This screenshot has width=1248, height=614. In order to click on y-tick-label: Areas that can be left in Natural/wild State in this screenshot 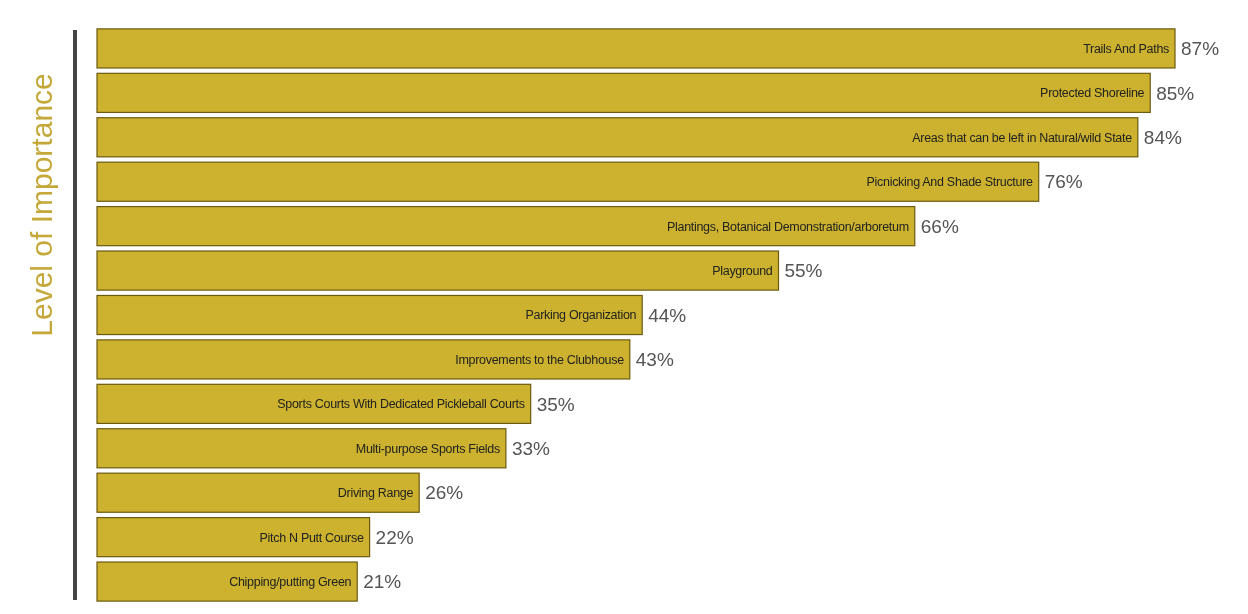, I will do `click(1022, 137)`.